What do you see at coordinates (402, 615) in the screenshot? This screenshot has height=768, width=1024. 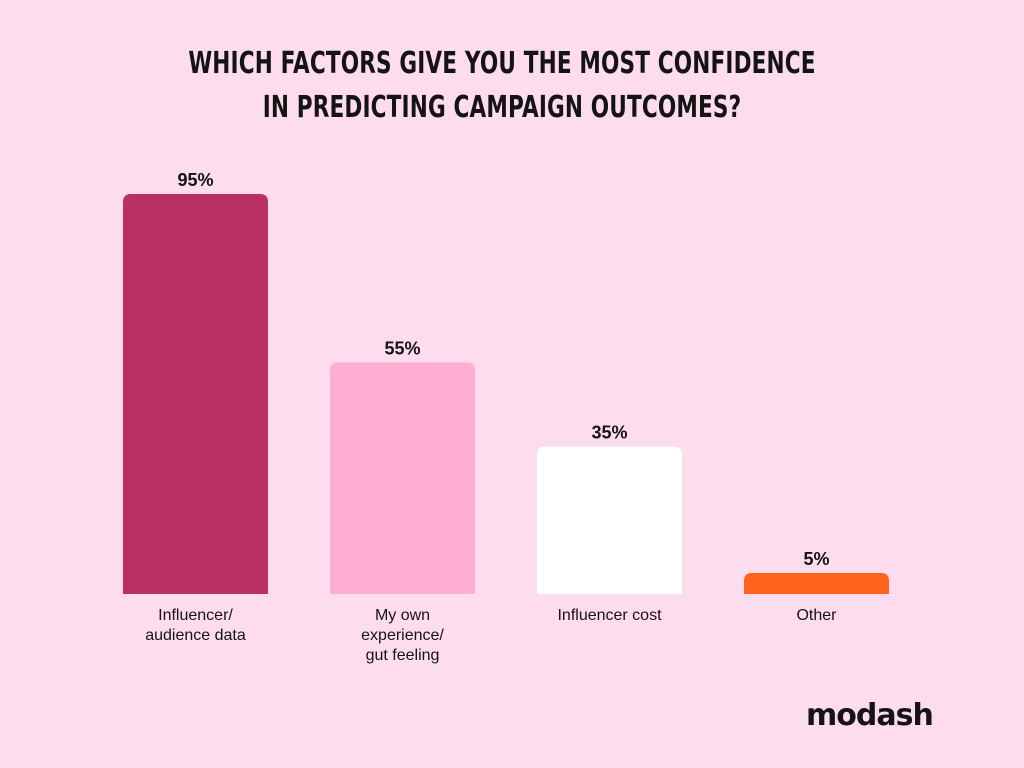 I see `category-label-line: My own` at bounding box center [402, 615].